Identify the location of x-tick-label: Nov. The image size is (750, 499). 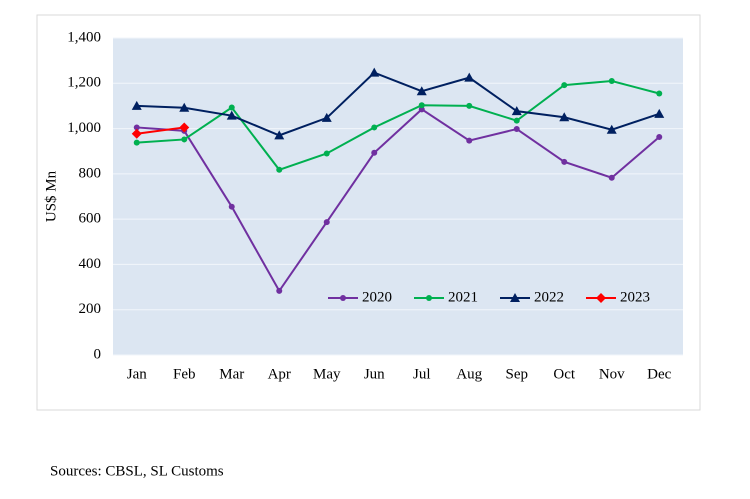
(612, 374).